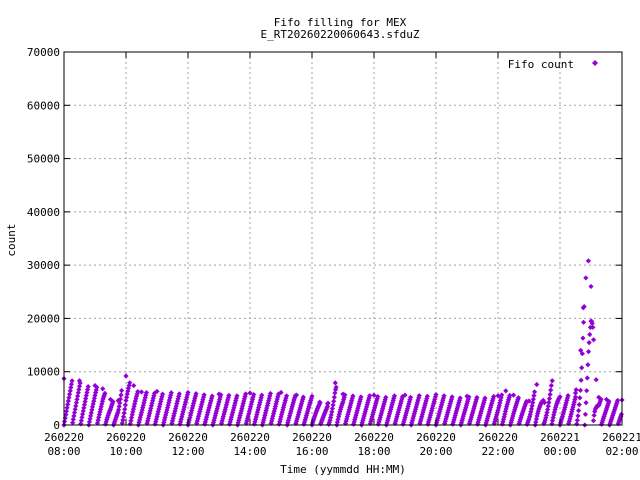 Image resolution: width=640 pixels, height=480 pixels. I want to click on legend-marker, so click(595, 63).